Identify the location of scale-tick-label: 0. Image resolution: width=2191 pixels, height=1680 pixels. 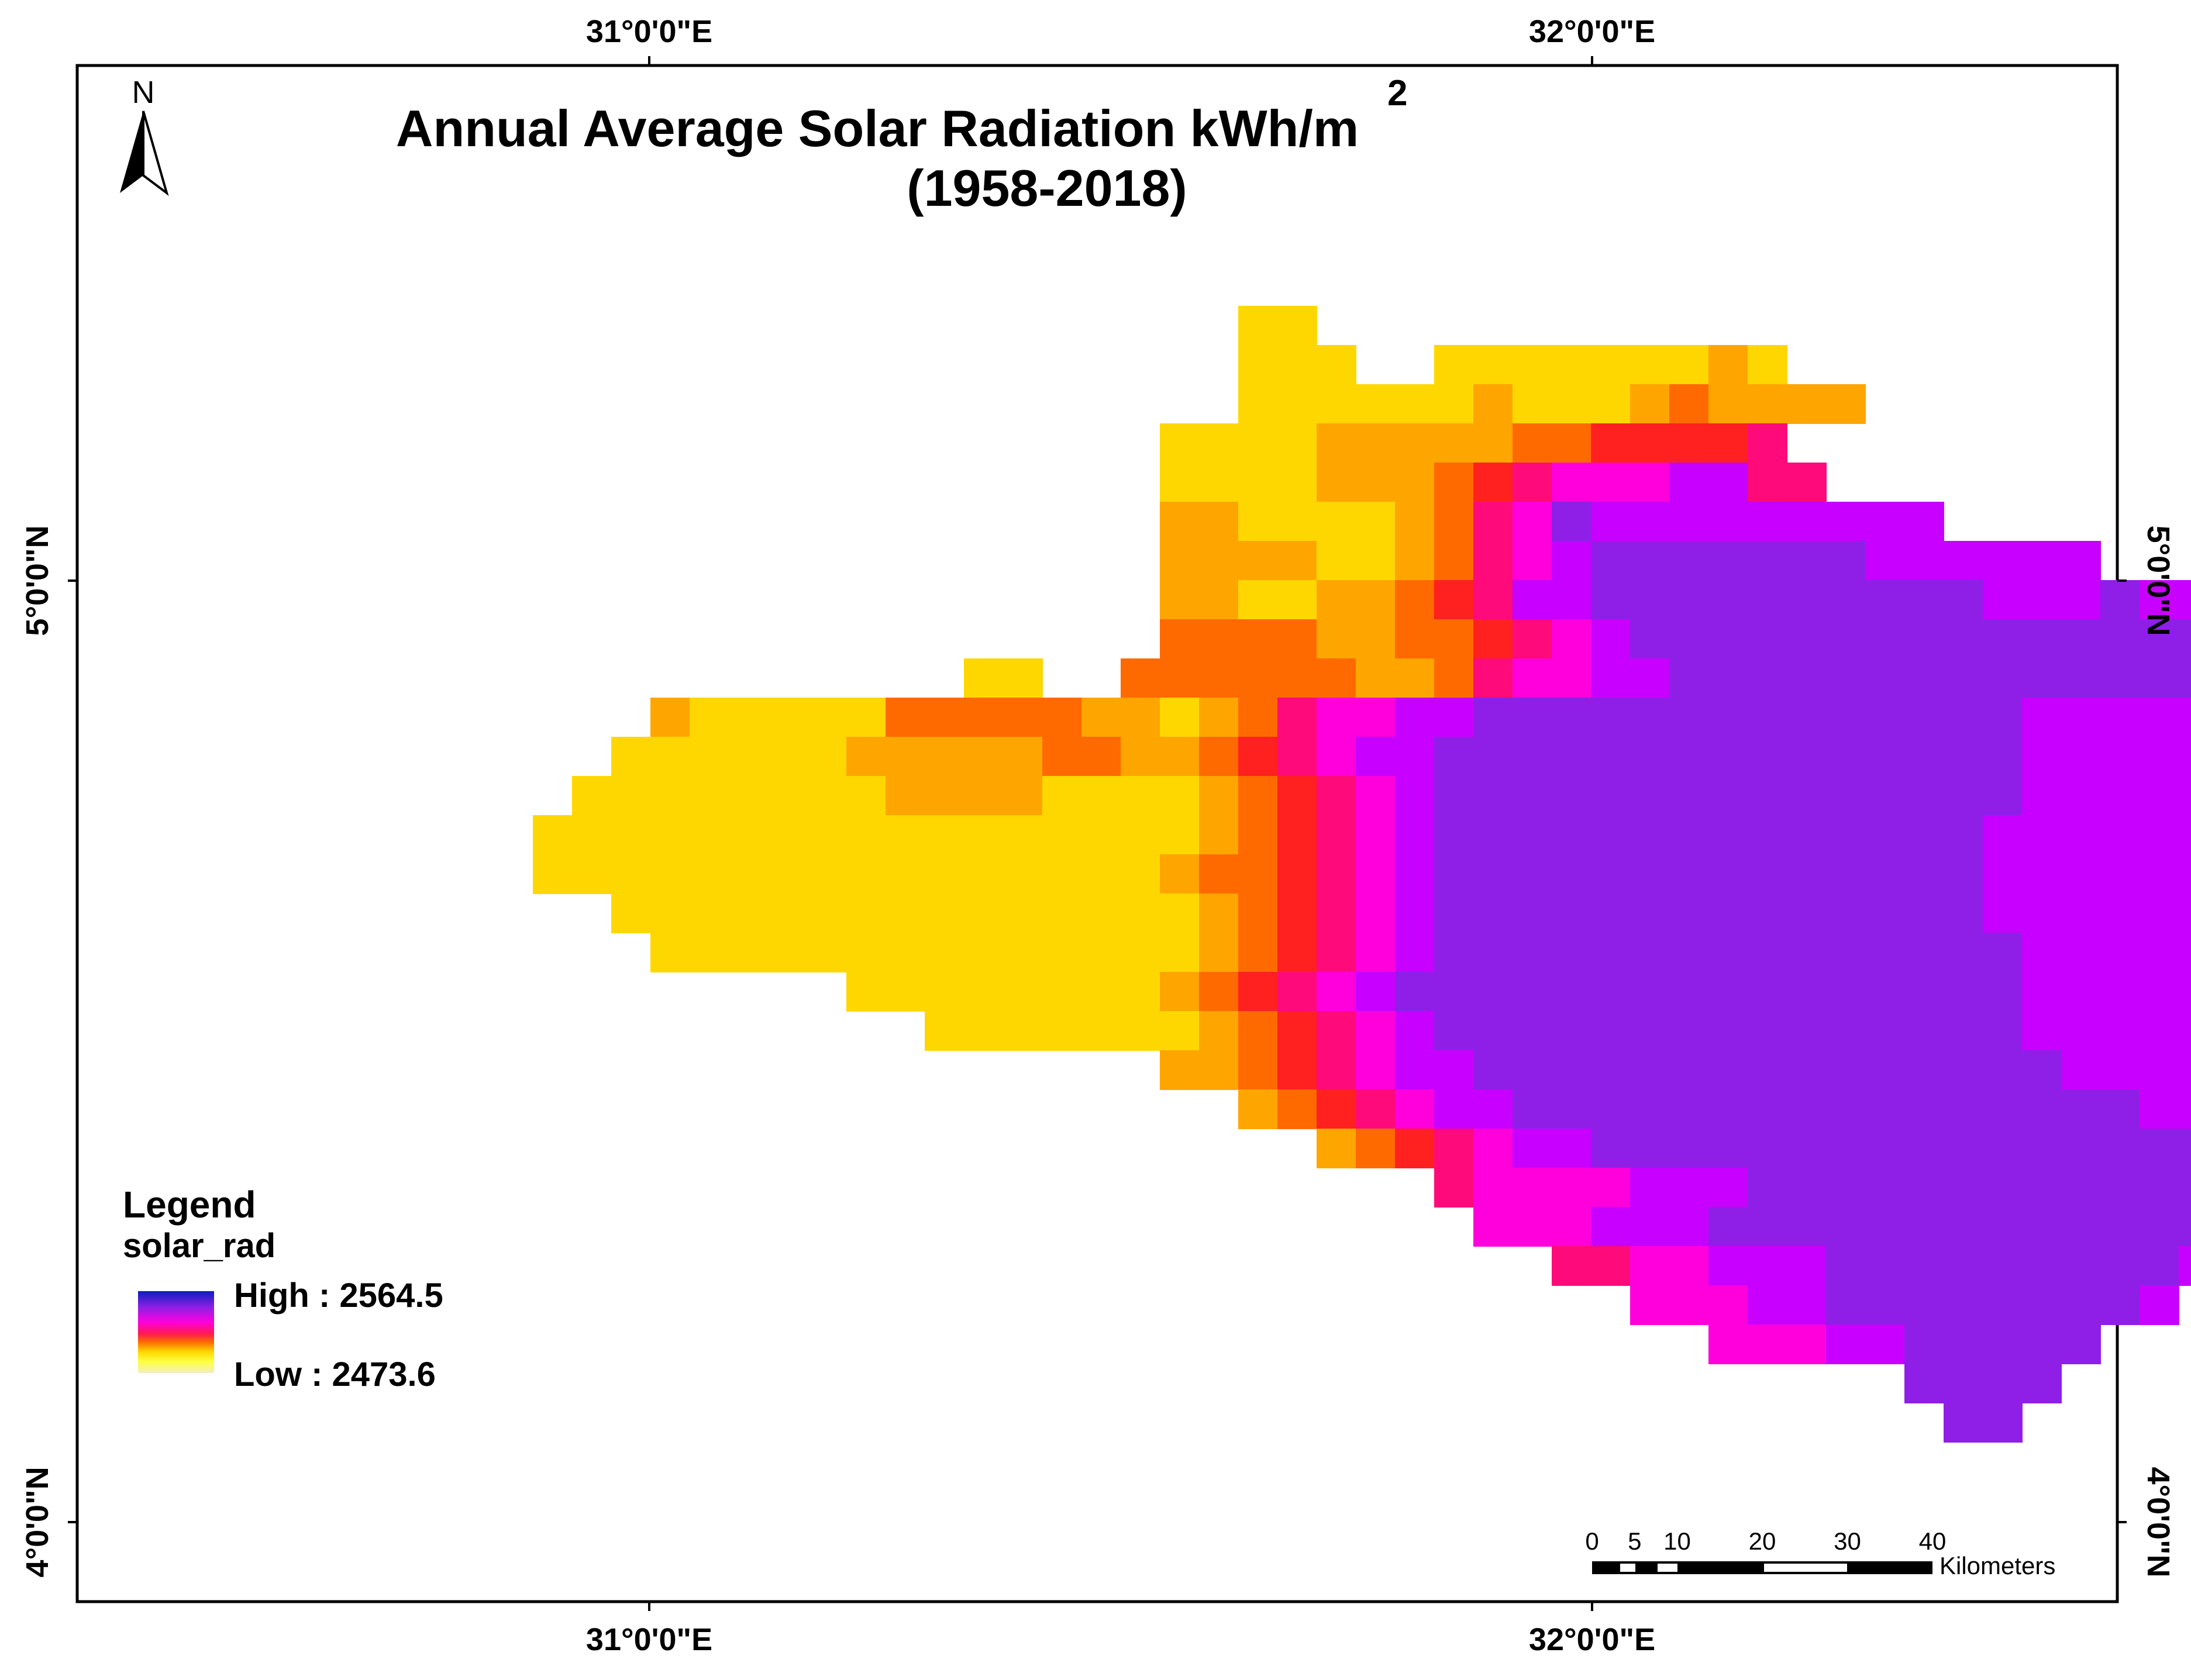
(1592, 1541).